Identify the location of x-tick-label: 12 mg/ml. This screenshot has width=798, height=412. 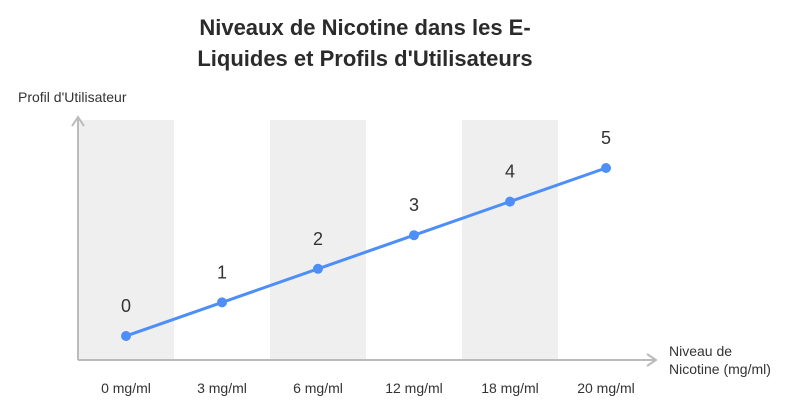
(414, 388).